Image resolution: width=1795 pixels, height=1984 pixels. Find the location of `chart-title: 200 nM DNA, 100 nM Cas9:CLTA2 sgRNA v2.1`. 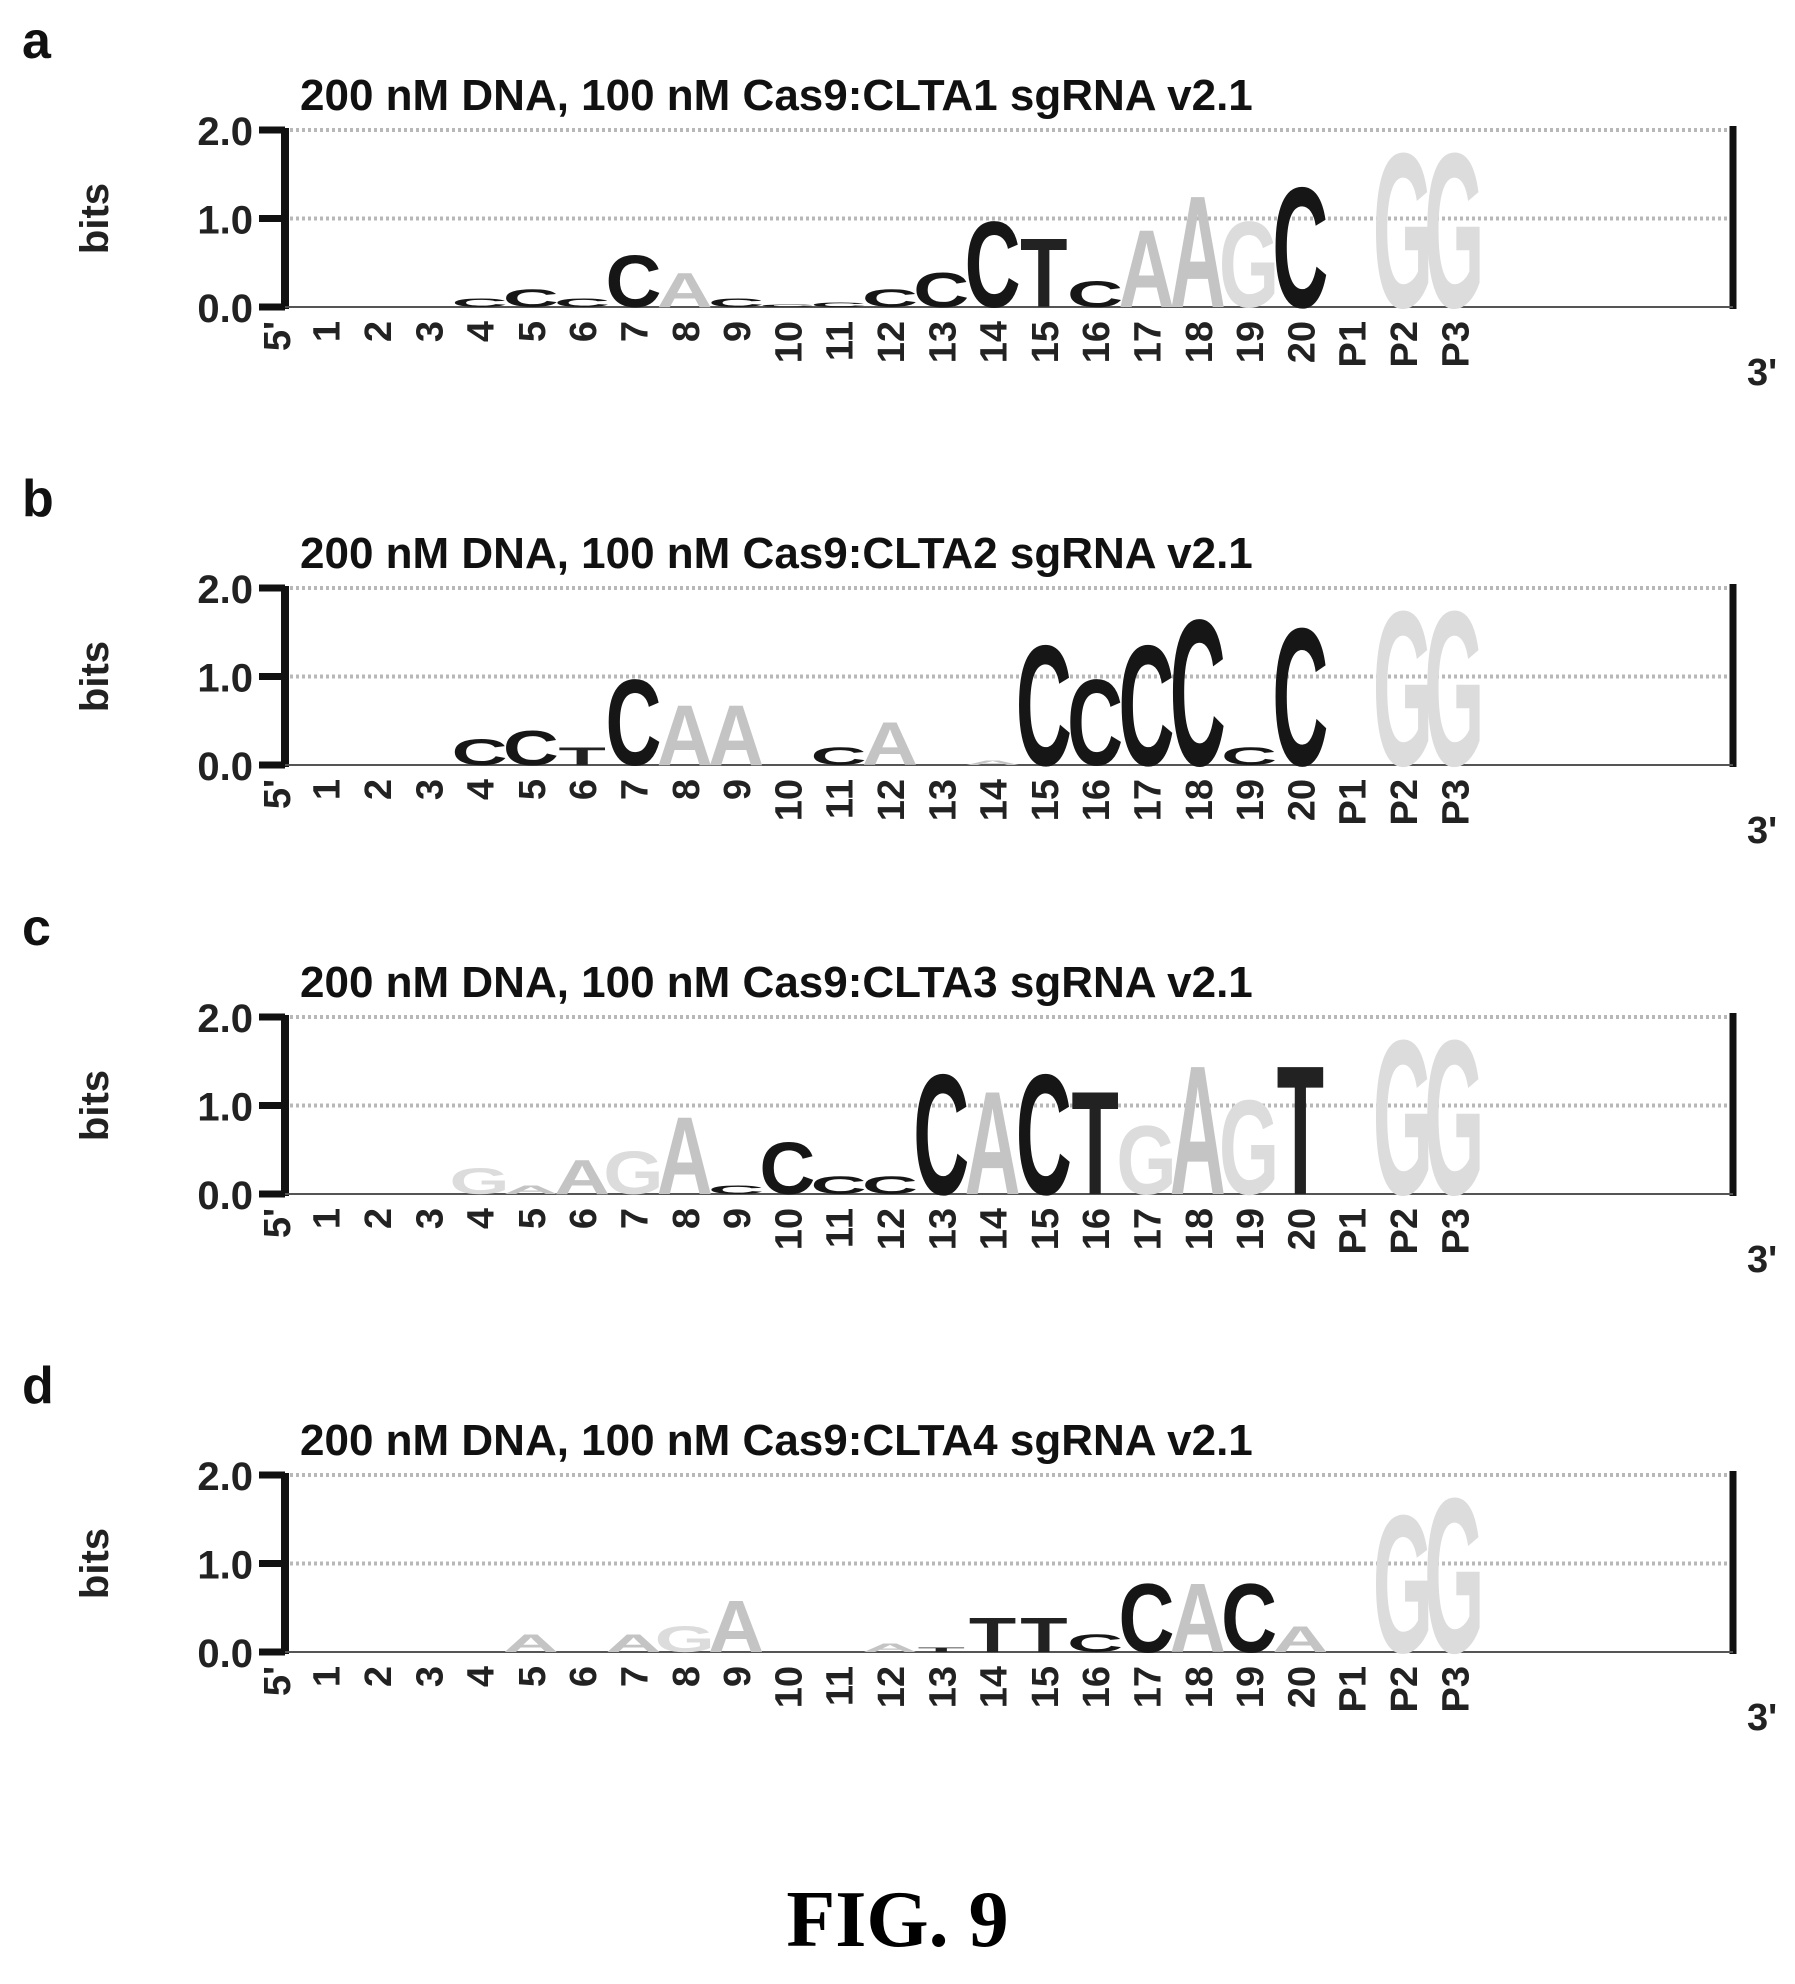

chart-title: 200 nM DNA, 100 nM Cas9:CLTA2 sgRNA v2.1 is located at coordinates (776, 553).